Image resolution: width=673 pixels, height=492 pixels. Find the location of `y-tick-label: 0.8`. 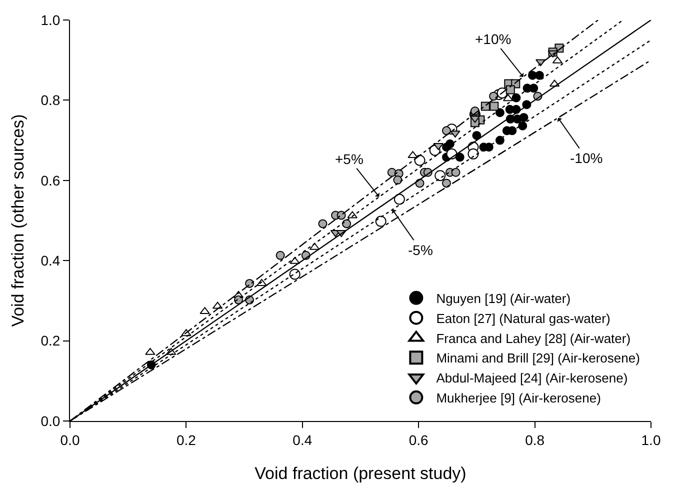

y-tick-label: 0.8 is located at coordinates (50, 100).